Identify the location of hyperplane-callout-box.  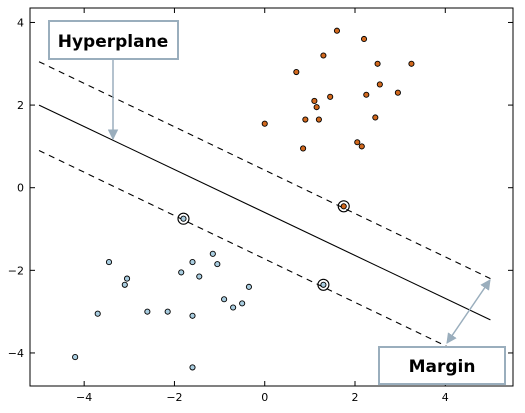
(113, 40).